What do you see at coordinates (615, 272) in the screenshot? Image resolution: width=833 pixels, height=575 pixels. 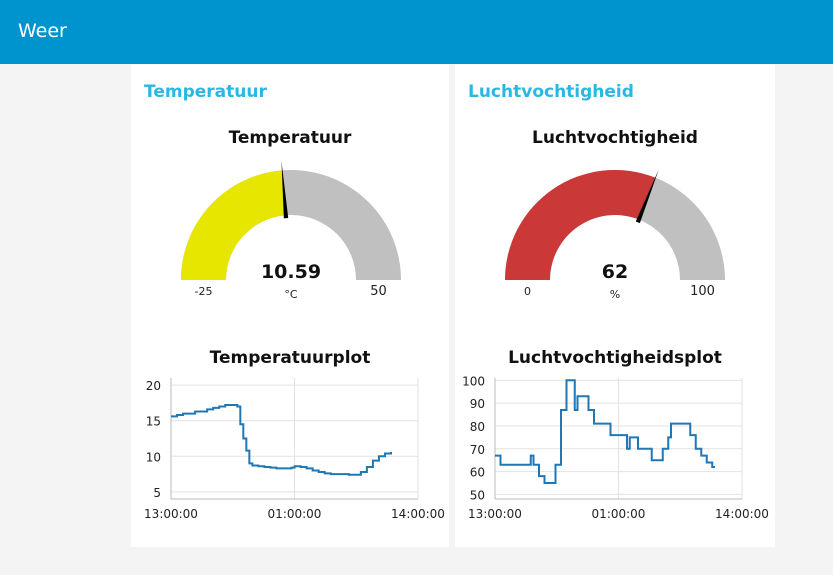 I see `gauge-value: 62` at bounding box center [615, 272].